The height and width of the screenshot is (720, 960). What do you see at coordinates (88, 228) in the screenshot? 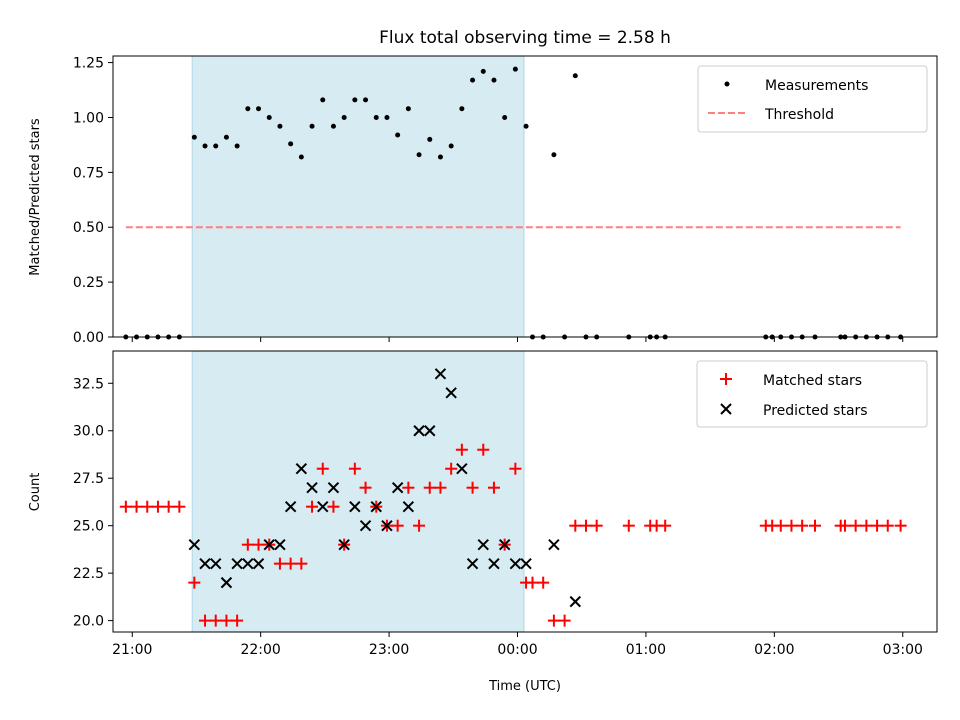
I see `y-tick-label: 0.50` at bounding box center [88, 228].